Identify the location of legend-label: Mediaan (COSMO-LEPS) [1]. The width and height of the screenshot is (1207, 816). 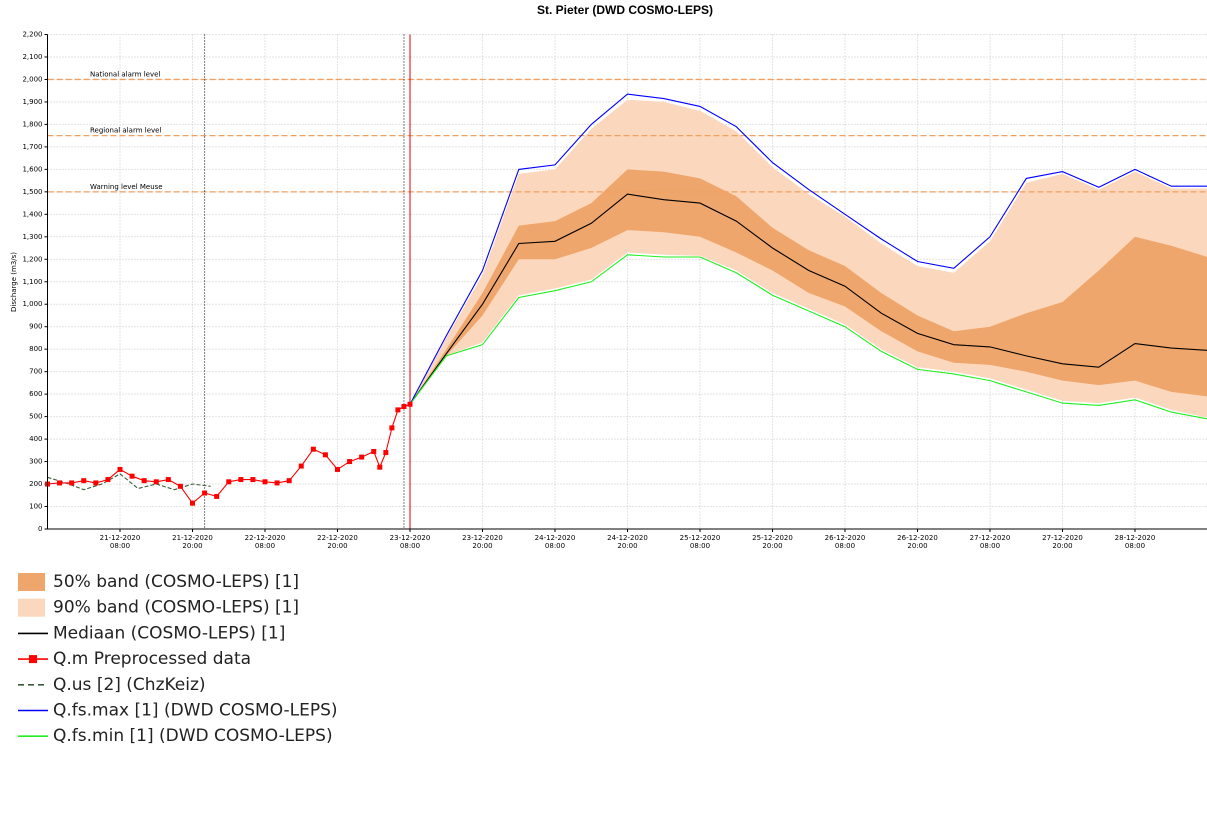
(169, 633).